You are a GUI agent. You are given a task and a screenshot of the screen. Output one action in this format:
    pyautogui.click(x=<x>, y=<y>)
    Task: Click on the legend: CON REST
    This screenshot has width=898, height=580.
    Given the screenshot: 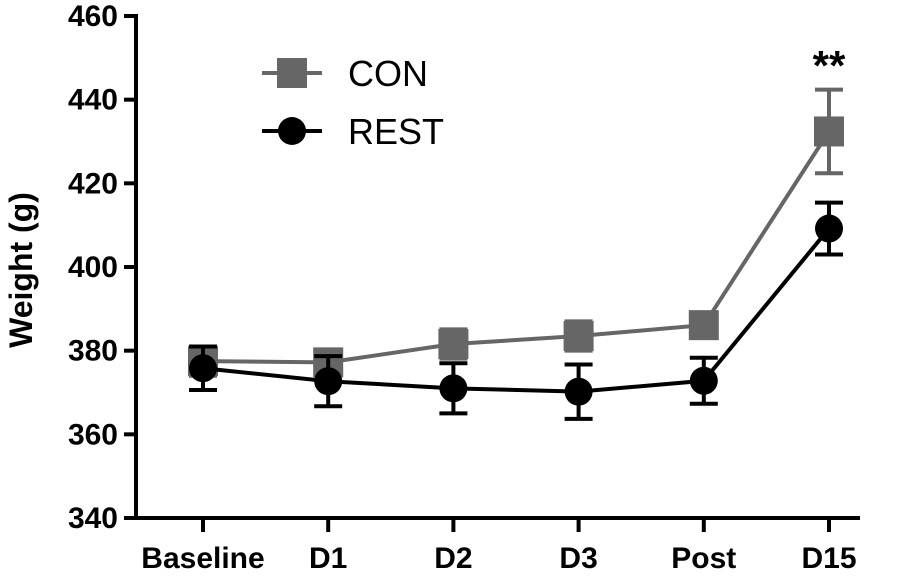 What is the action you would take?
    pyautogui.click(x=353, y=102)
    